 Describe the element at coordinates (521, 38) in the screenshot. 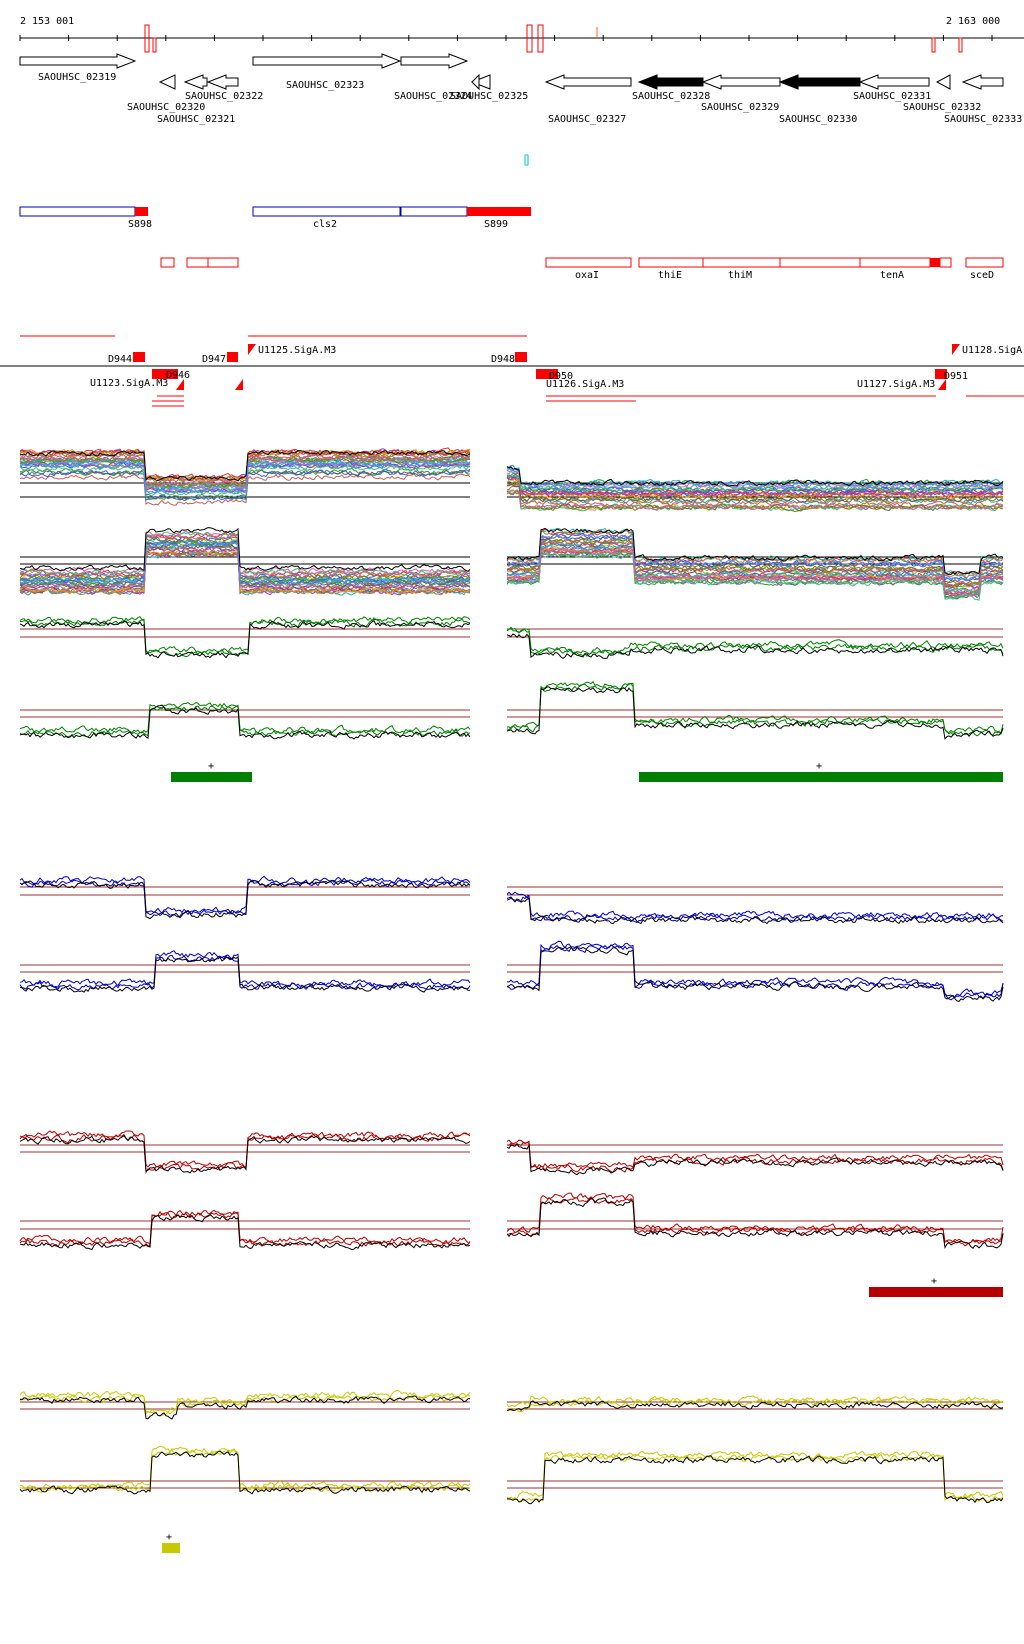

I see `genome-ruler` at that location.